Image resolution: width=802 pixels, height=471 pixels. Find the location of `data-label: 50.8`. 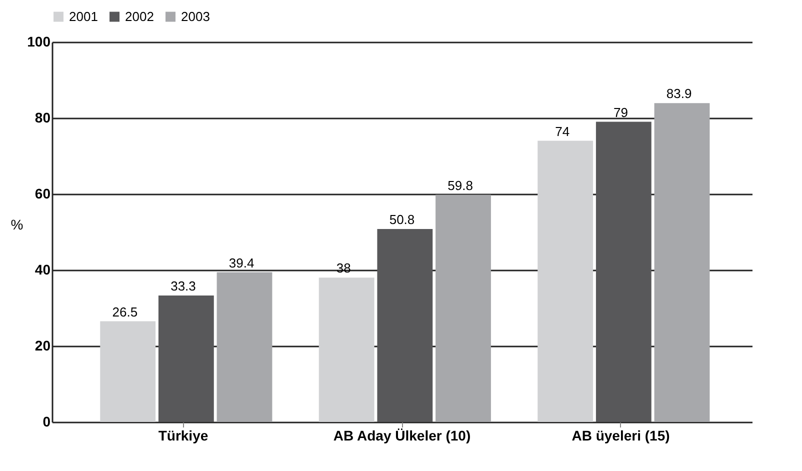

data-label: 50.8 is located at coordinates (402, 219).